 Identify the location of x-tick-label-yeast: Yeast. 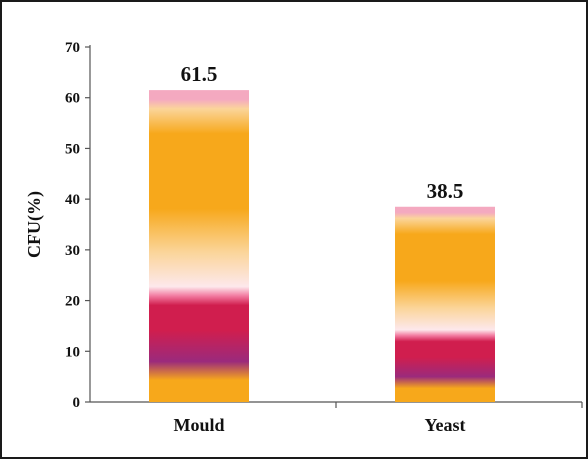
(445, 425).